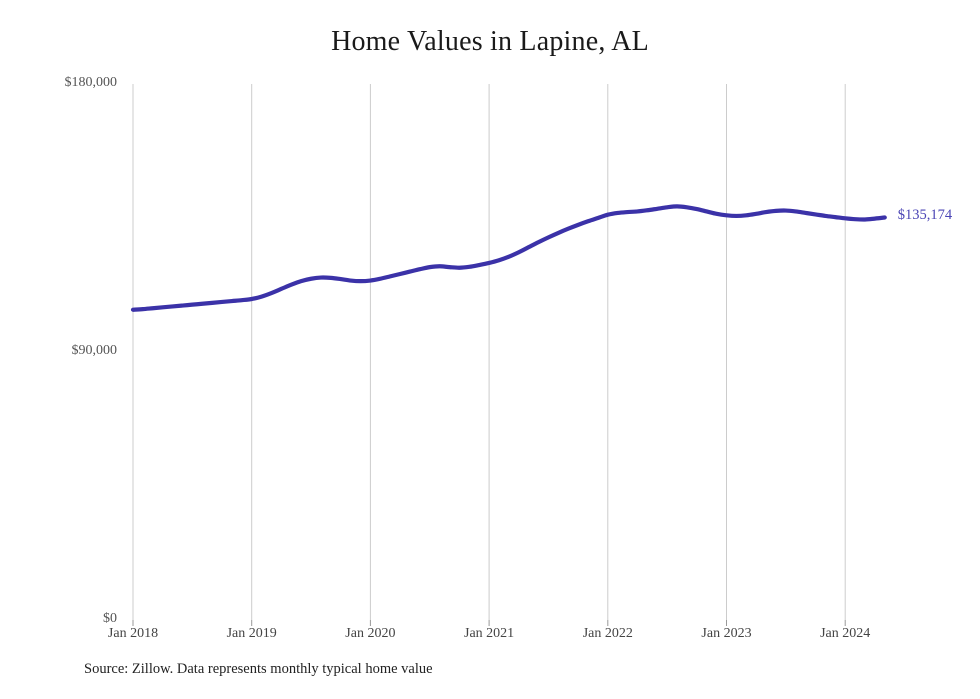 Image resolution: width=980 pixels, height=699 pixels. Describe the element at coordinates (726, 633) in the screenshot. I see `x-axis-tick-jan-2023: Jan 2023` at that location.